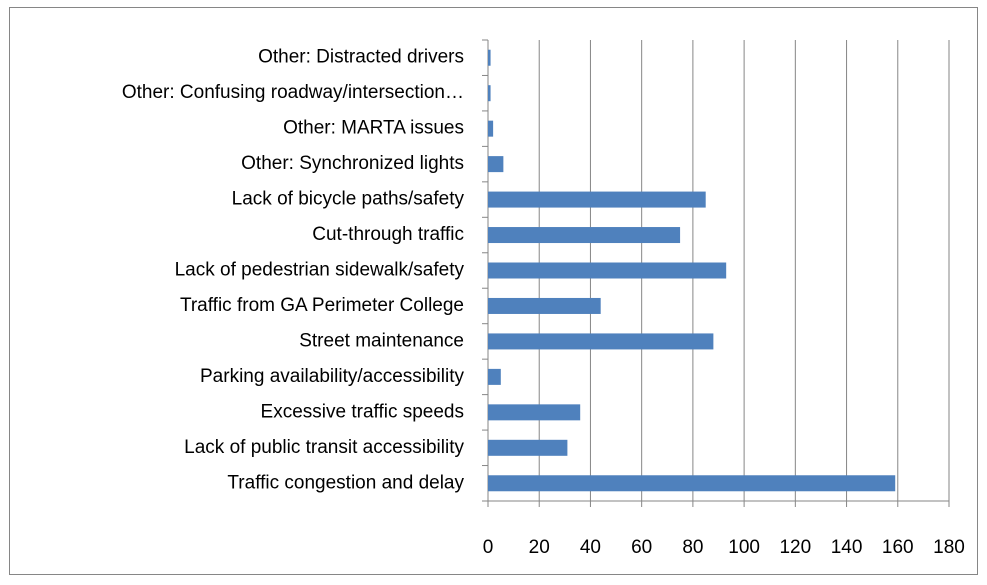 The height and width of the screenshot is (585, 987). Describe the element at coordinates (847, 547) in the screenshot. I see `x-tick-label: 140` at that location.